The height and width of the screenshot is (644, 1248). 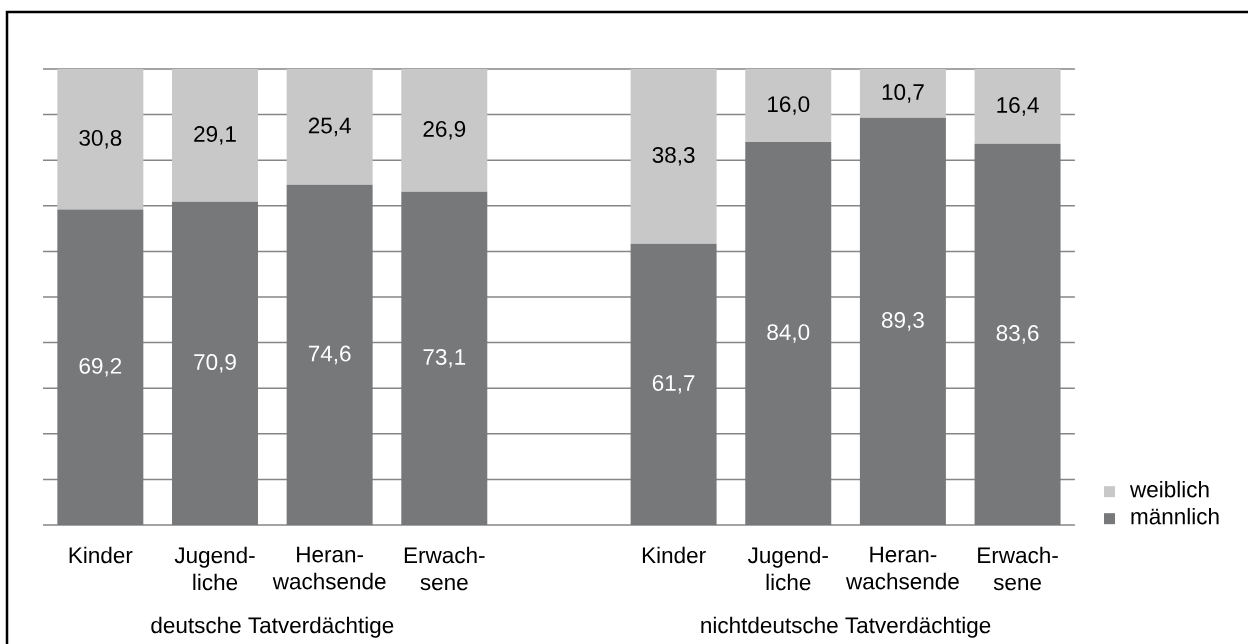 I want to click on data-label: 74,6, so click(x=329, y=355).